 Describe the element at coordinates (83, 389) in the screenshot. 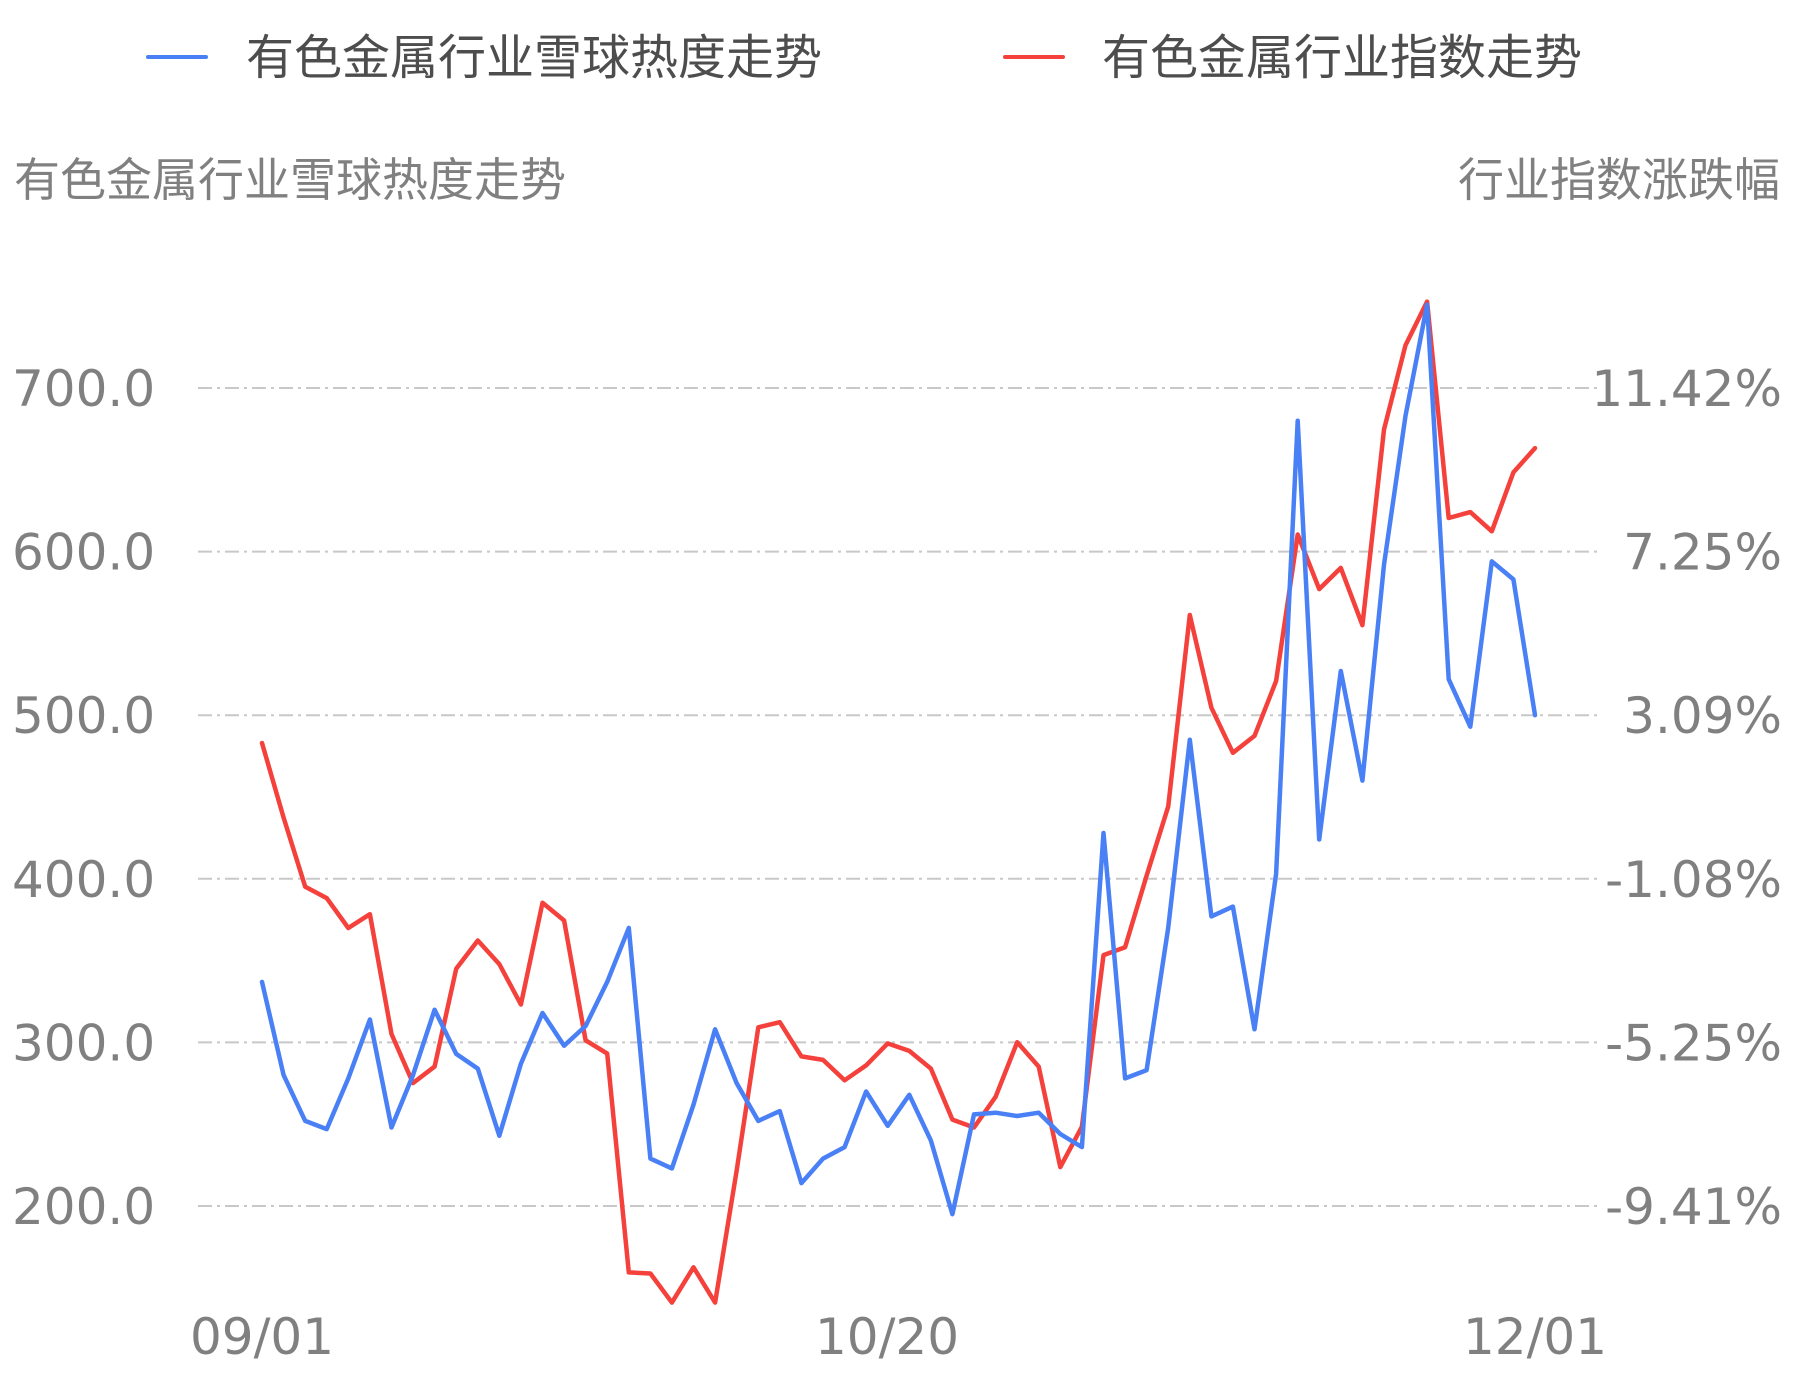

I see `left-tick-label: 700.0` at that location.